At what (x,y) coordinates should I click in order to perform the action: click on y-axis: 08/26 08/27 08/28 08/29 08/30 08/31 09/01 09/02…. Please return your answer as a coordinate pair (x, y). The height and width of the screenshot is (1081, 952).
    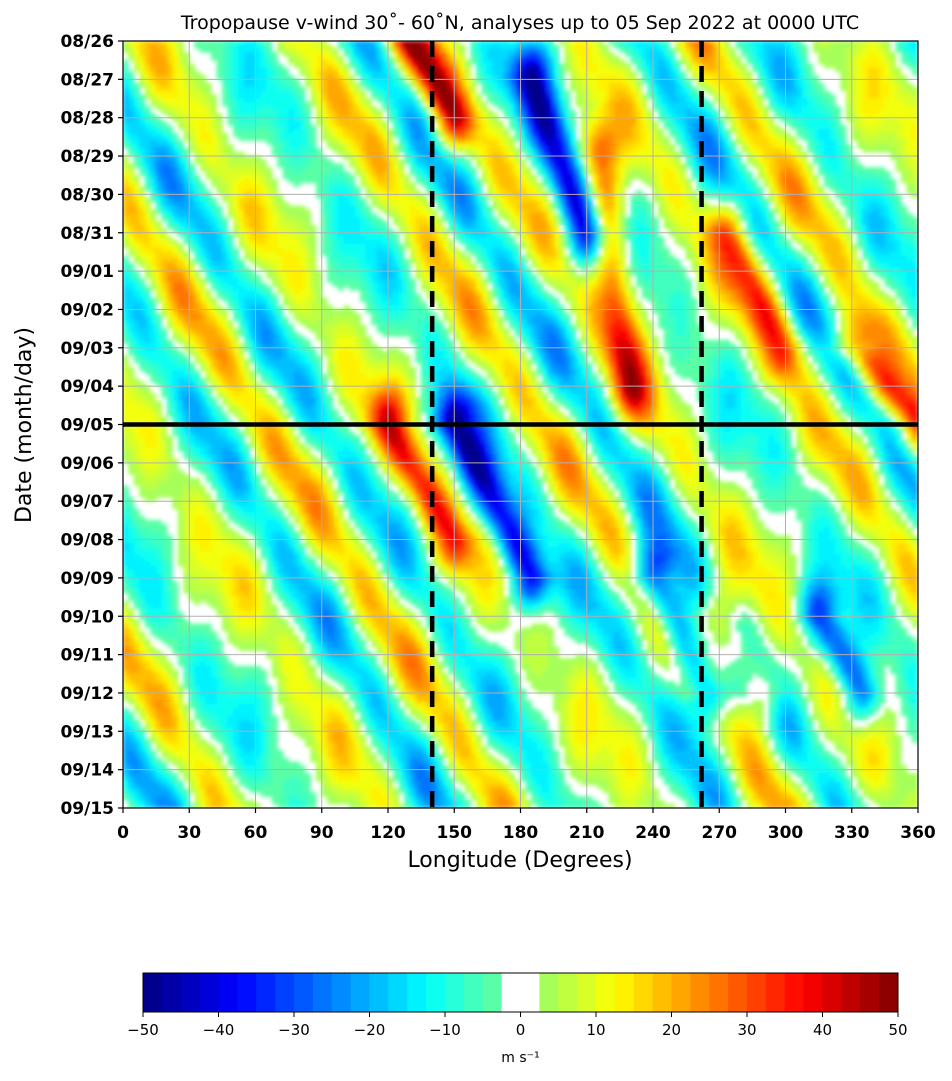
    Looking at the image, I should click on (91, 425).